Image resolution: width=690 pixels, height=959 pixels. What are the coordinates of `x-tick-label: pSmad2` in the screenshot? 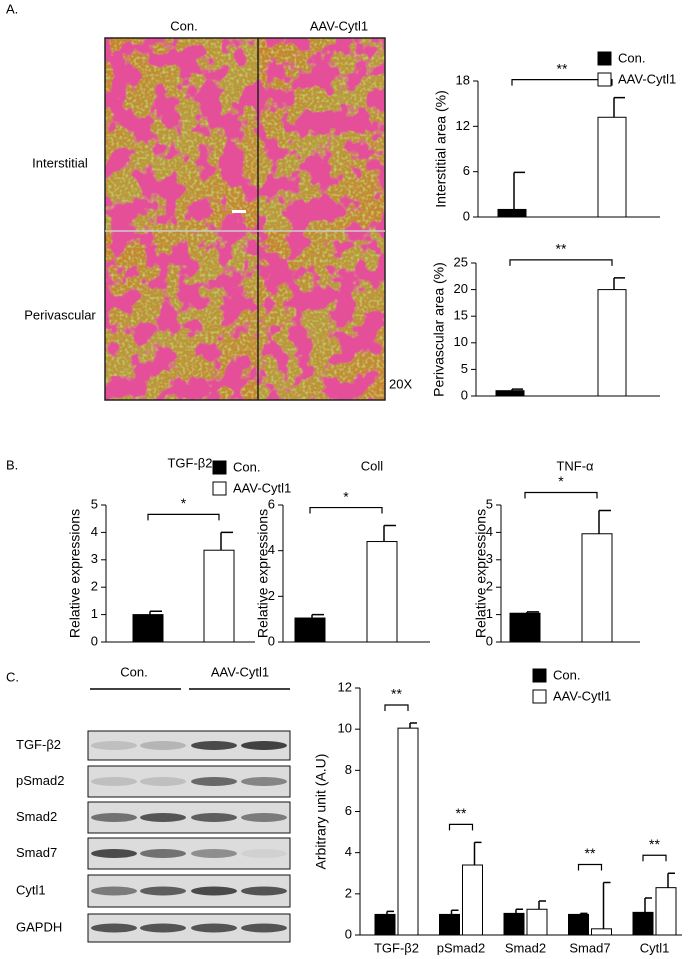 It's located at (461, 947).